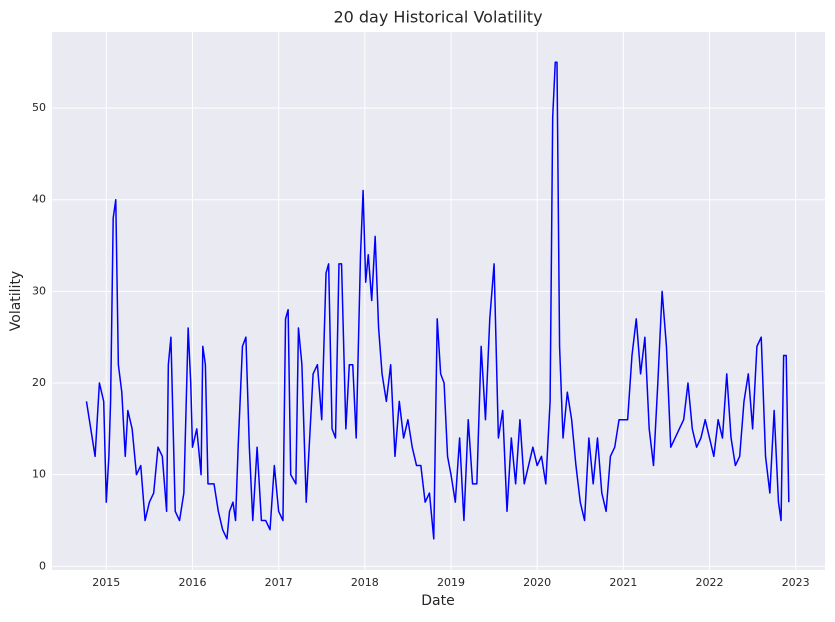 The width and height of the screenshot is (835, 622). Describe the element at coordinates (39, 107) in the screenshot. I see `y-tick-label: 50` at that location.